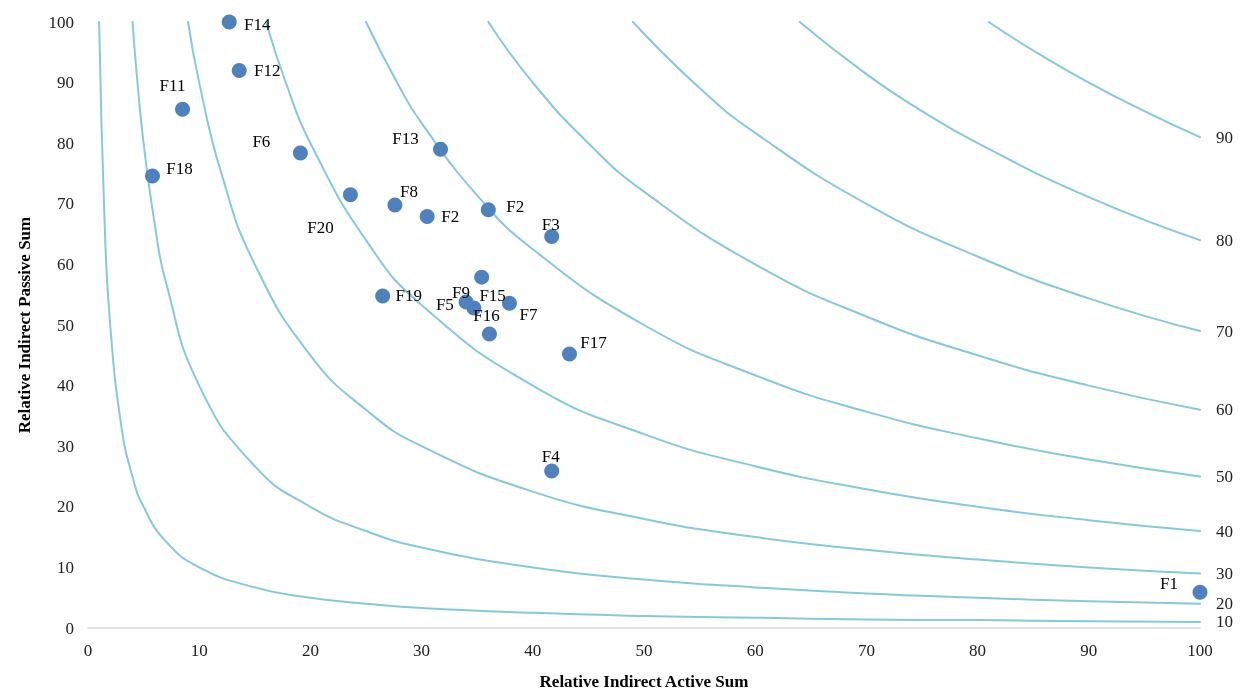 The image size is (1252, 700). What do you see at coordinates (1224, 137) in the screenshot?
I see `series-label: 90` at bounding box center [1224, 137].